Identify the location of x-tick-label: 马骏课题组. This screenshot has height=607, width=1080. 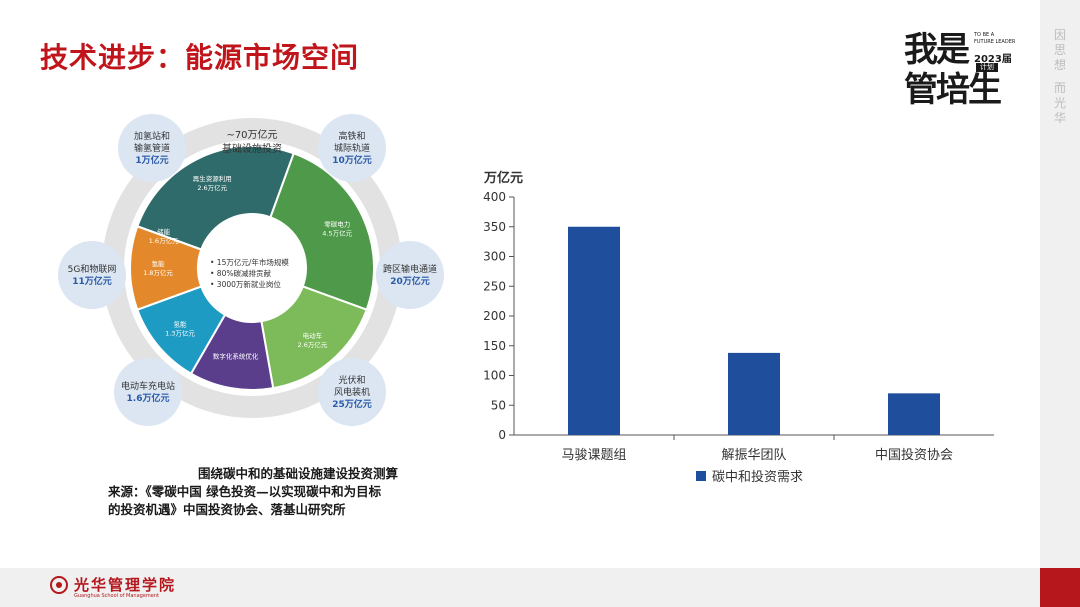
(593, 455).